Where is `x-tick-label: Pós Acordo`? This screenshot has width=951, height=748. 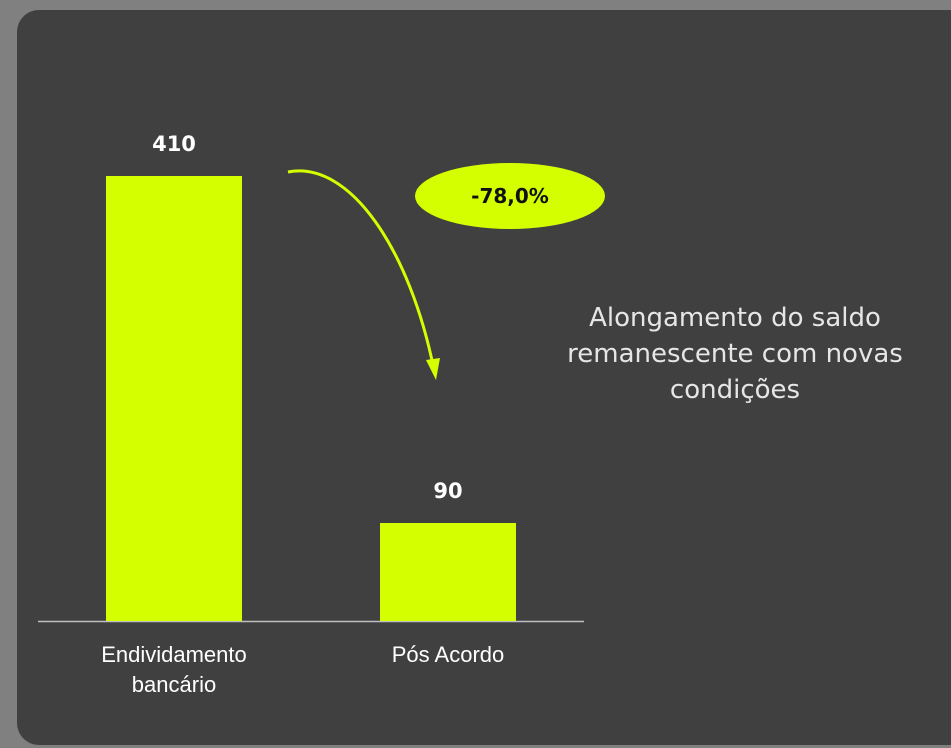
x-tick-label: Pós Acordo is located at coordinates (448, 654).